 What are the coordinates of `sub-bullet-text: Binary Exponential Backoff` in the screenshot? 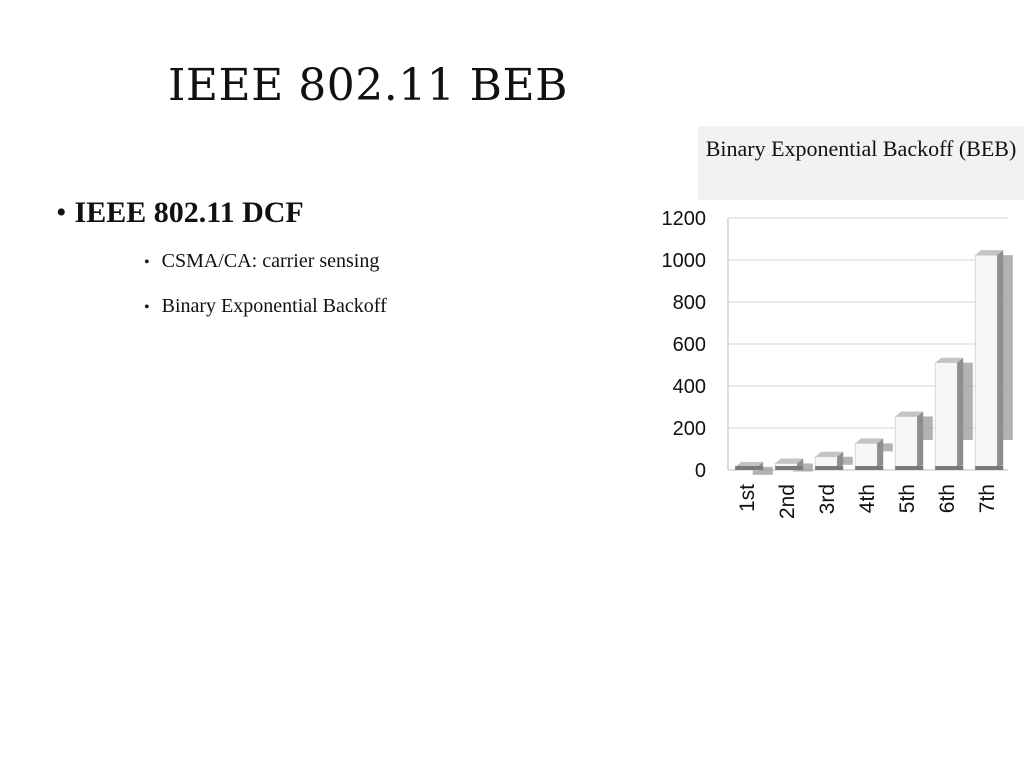 It's located at (274, 306).